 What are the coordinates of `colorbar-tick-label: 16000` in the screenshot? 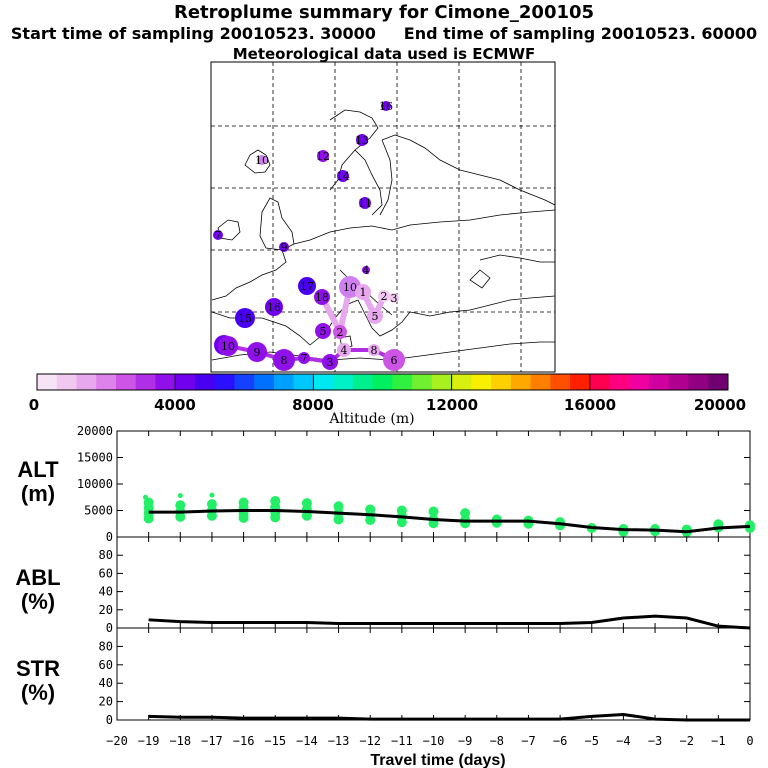 It's located at (590, 405).